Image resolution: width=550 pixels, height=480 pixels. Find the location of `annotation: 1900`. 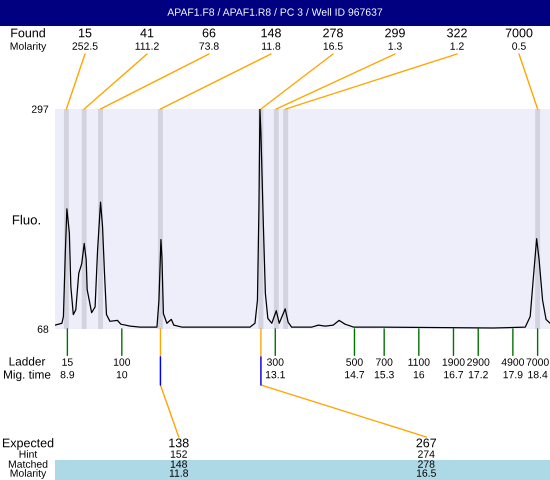

annotation: 1900 is located at coordinates (453, 362).